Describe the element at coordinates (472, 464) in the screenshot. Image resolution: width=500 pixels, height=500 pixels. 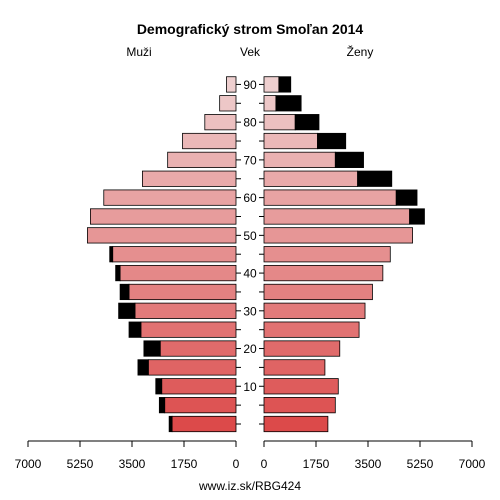
I see `female-x-tick-label: 7000` at that location.